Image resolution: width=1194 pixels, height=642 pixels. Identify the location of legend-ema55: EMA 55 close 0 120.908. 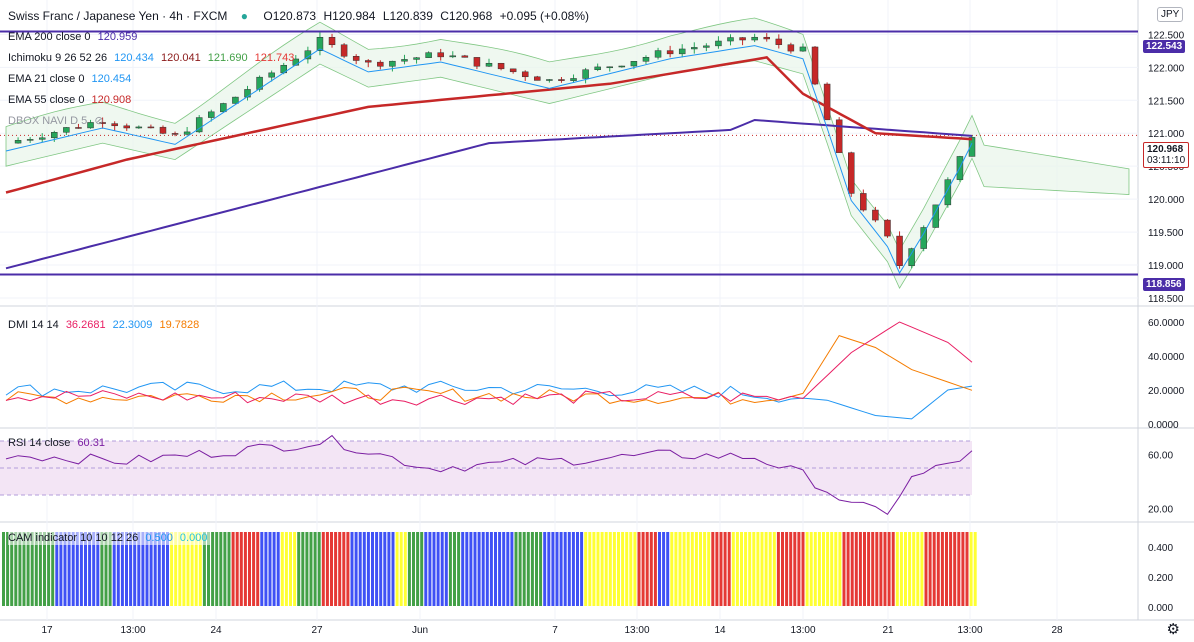
(70, 100).